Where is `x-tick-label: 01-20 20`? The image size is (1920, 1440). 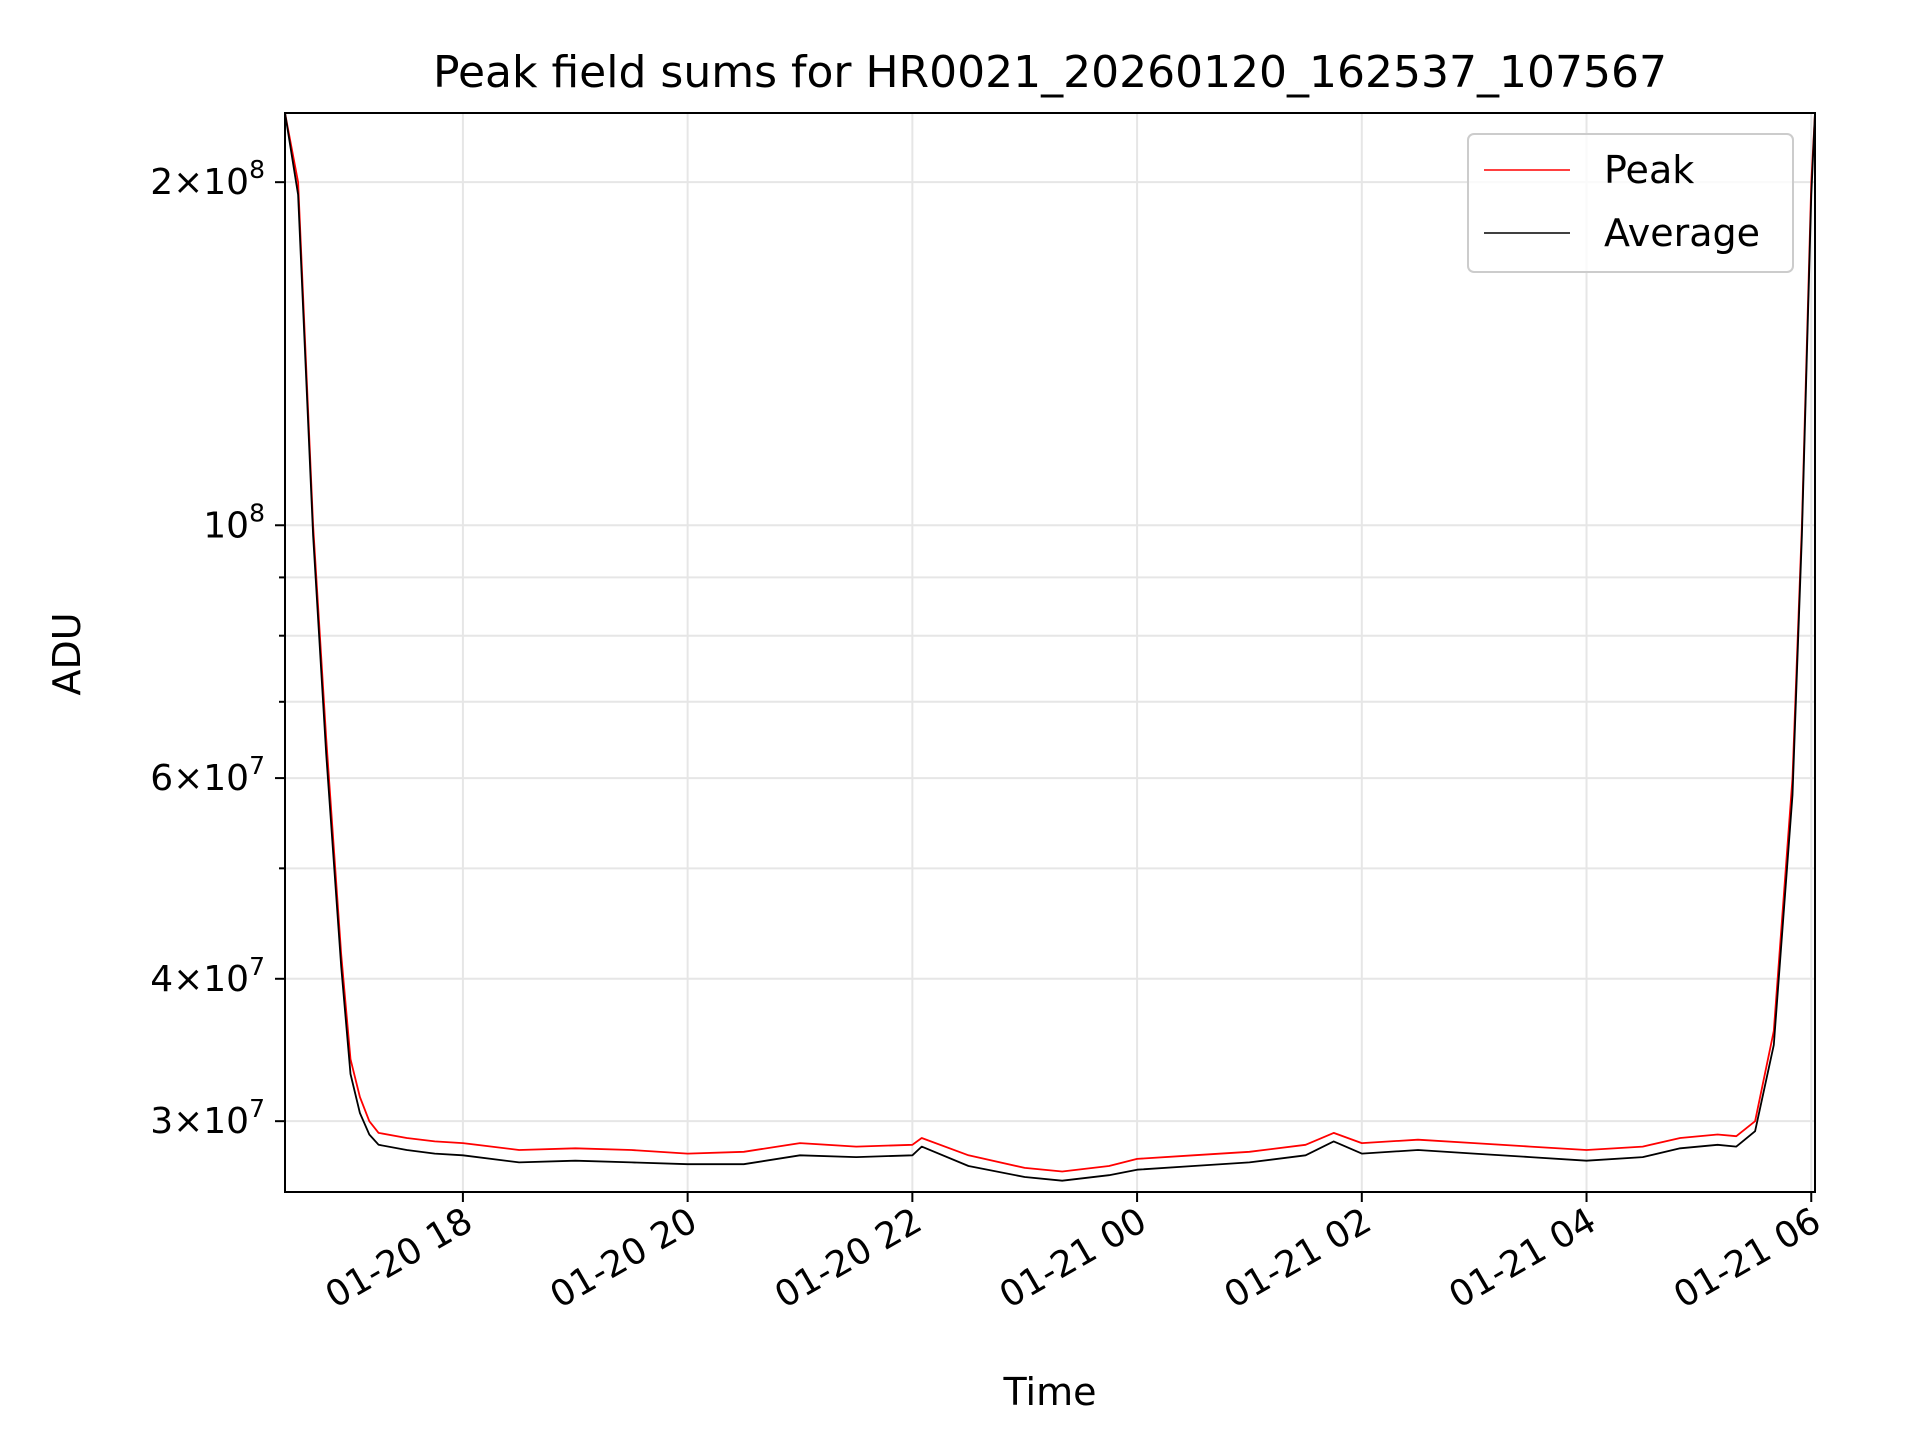
x-tick-label: 01-20 20 is located at coordinates (623, 1258).